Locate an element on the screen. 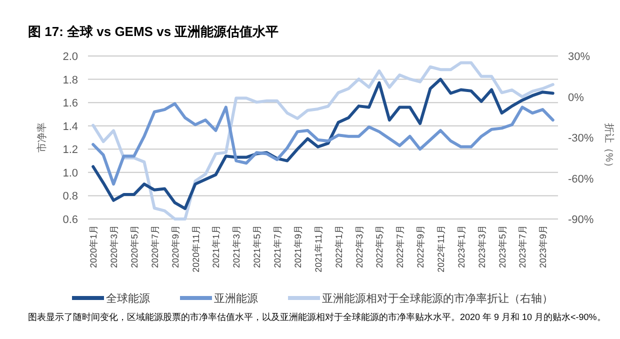 The width and height of the screenshot is (620, 339). y-tick-label: 1.0 is located at coordinates (70, 173).